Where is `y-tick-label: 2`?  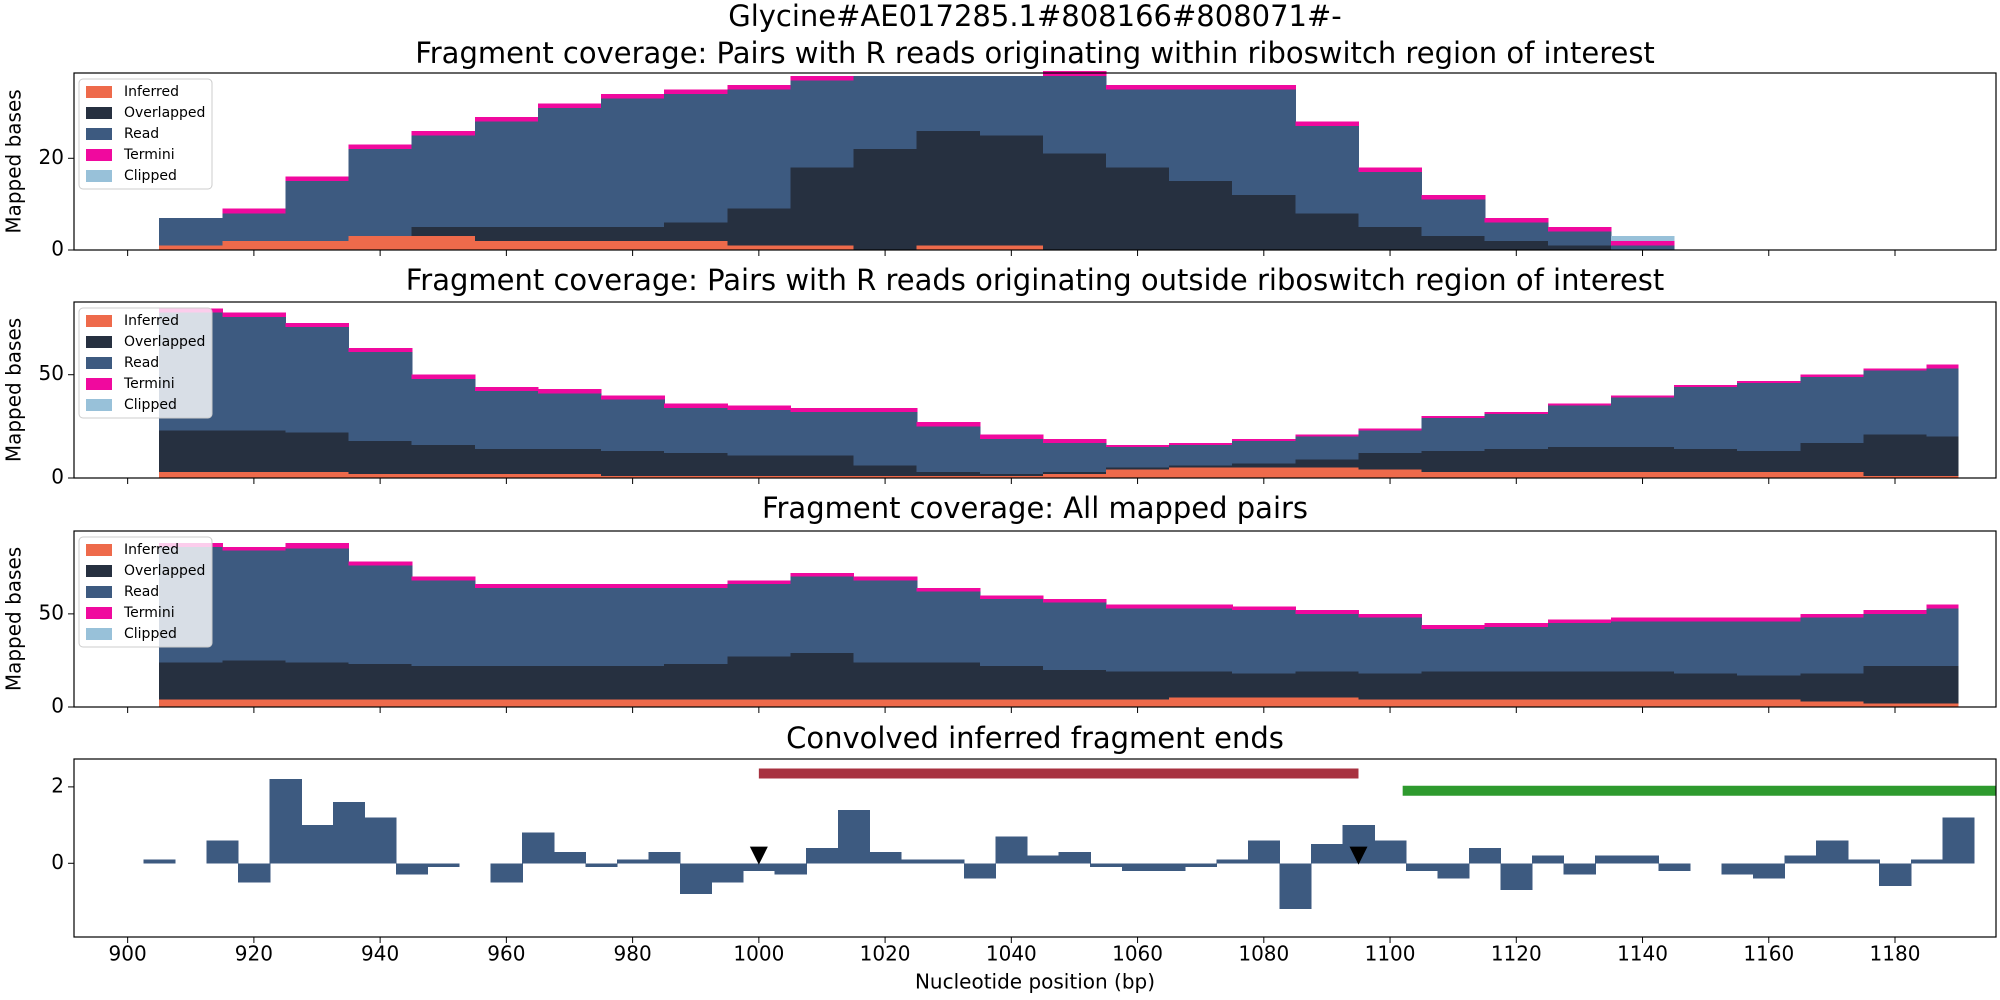
y-tick-label: 2 is located at coordinates (57, 785).